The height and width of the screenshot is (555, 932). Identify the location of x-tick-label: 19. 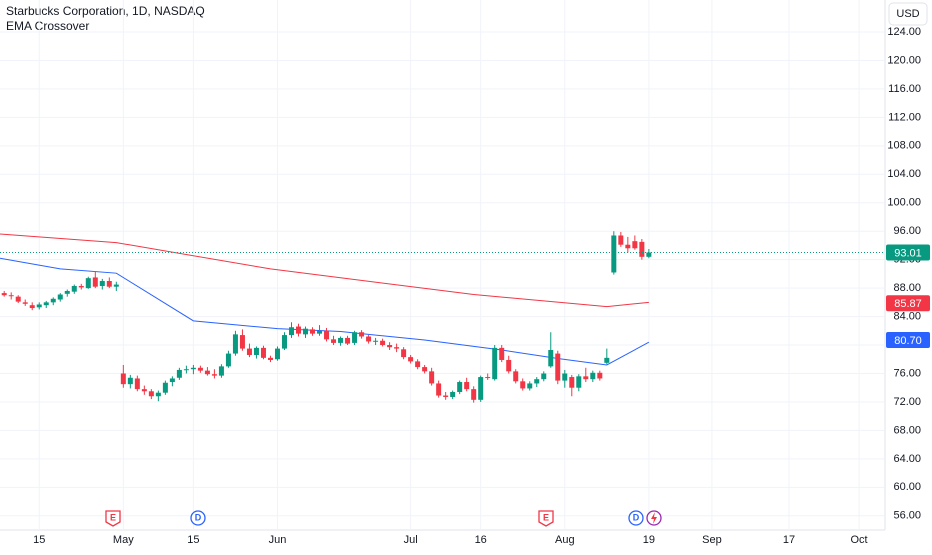
(649, 540).